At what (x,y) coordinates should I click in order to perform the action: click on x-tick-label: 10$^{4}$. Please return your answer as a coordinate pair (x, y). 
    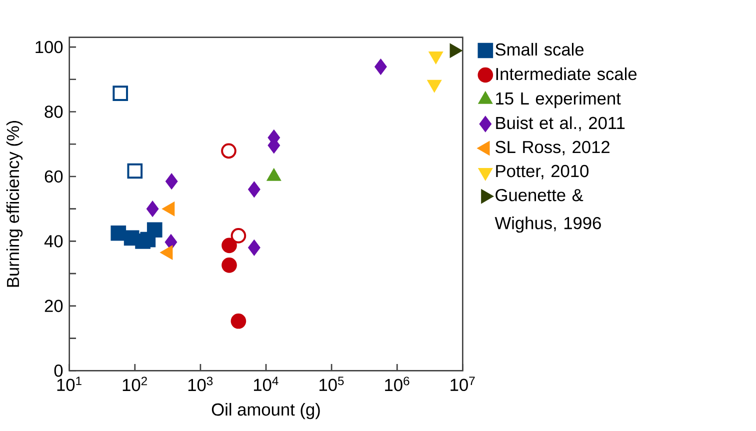
    Looking at the image, I should click on (266, 384).